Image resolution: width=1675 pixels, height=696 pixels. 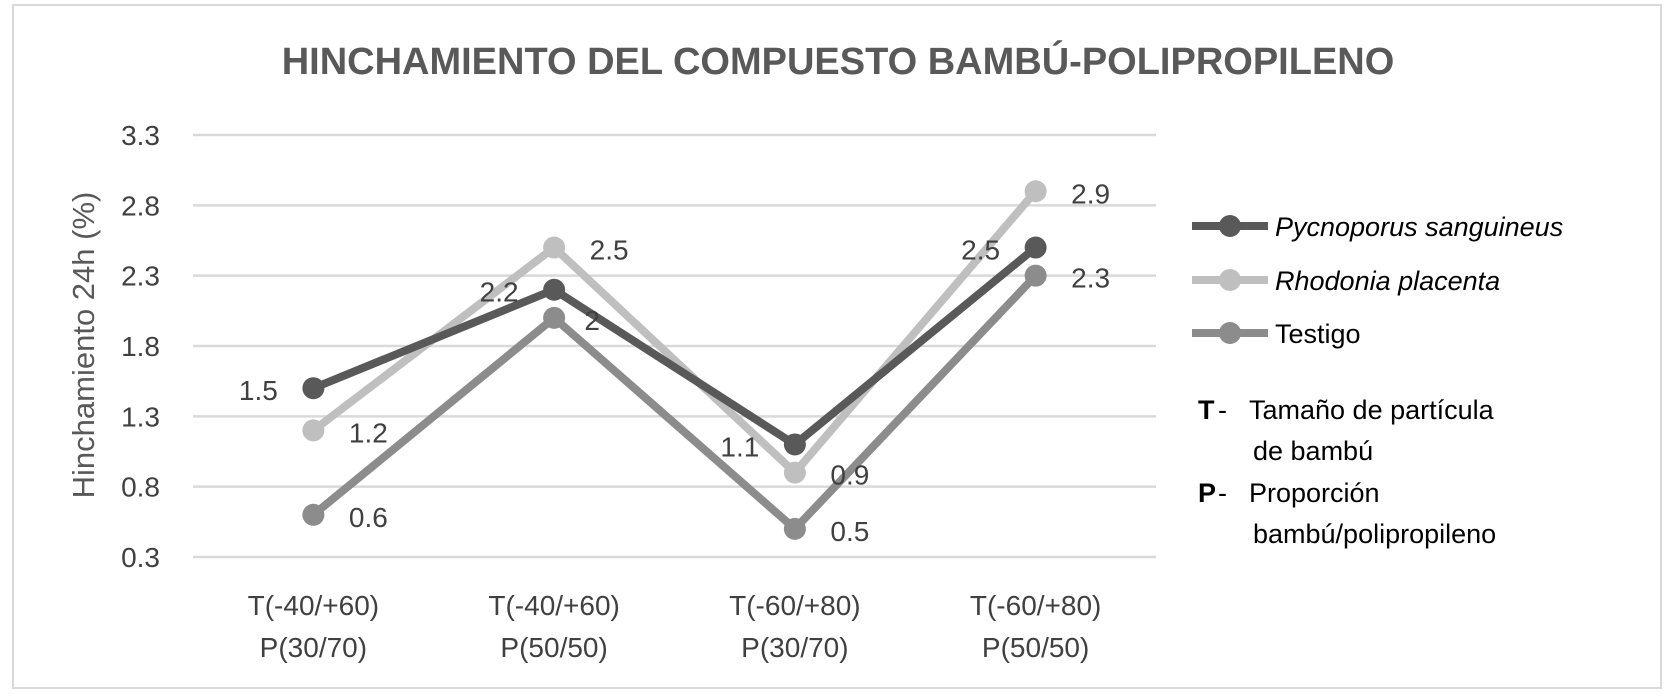 What do you see at coordinates (1090, 278) in the screenshot?
I see `data-label: 2.3` at bounding box center [1090, 278].